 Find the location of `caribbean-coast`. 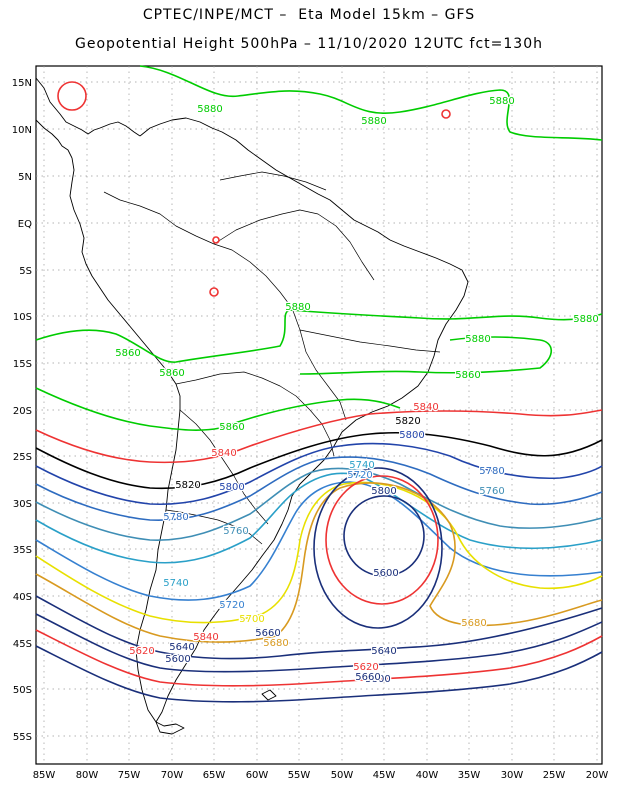

caribbean-coast is located at coordinates (265, 179).